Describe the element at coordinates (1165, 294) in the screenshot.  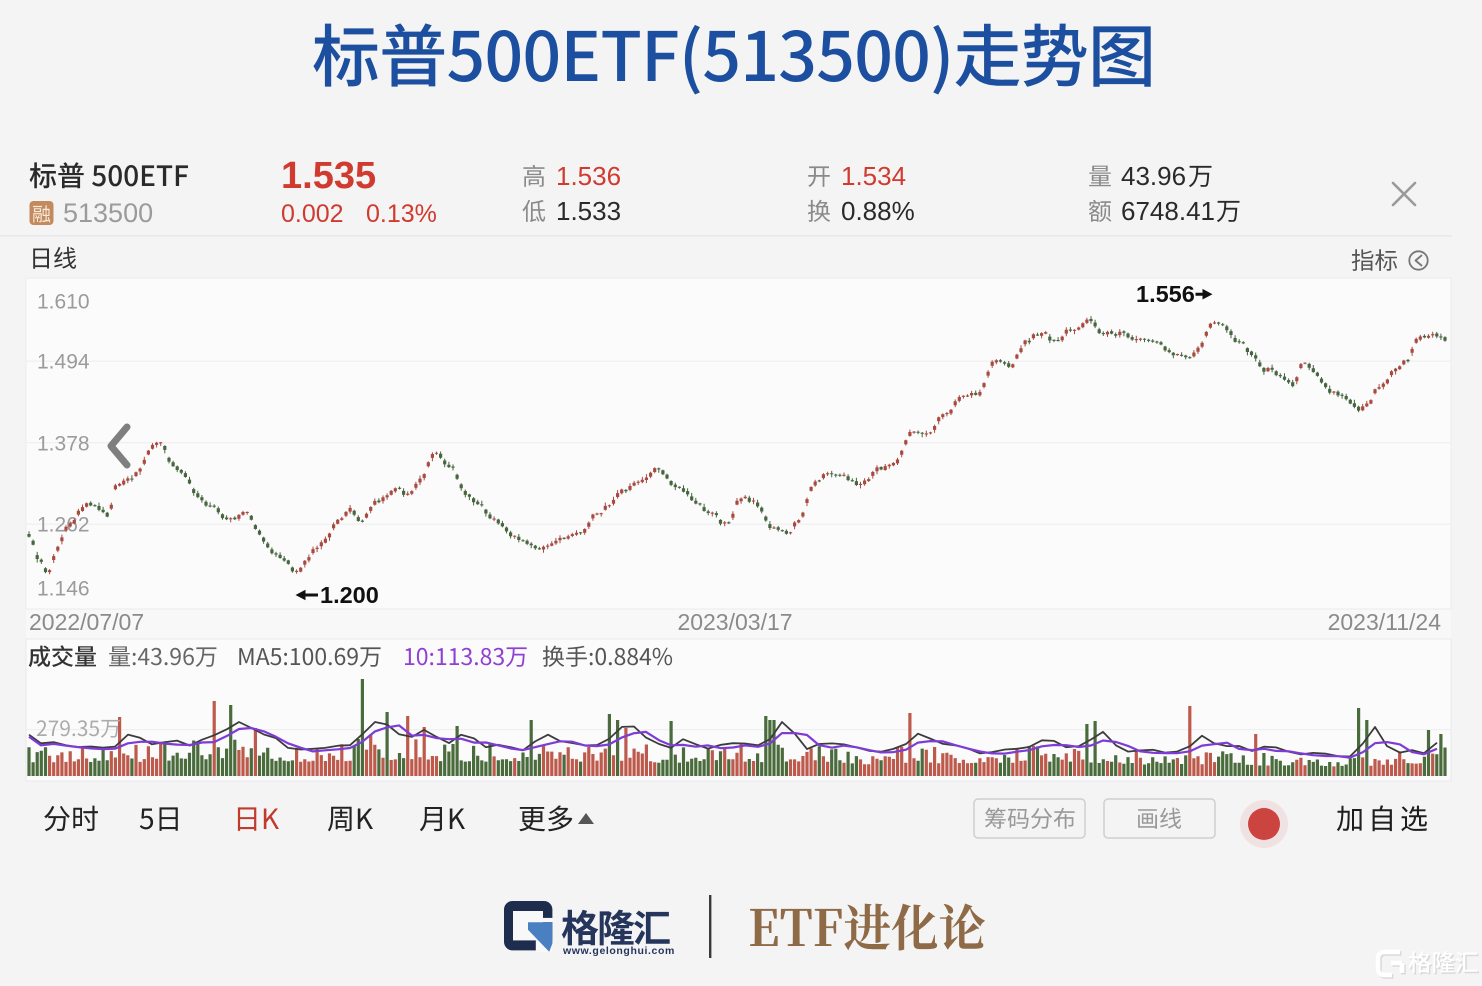
I see `svg-text: 1.556` at that location.